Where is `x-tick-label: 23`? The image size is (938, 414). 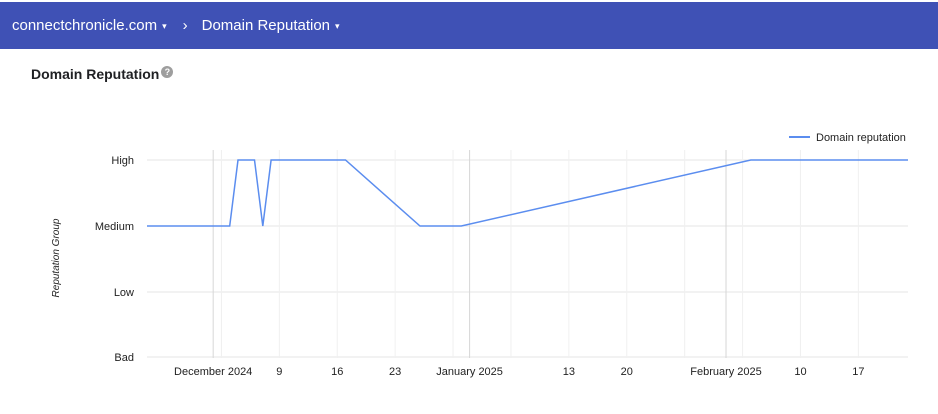 x-tick-label: 23 is located at coordinates (395, 372).